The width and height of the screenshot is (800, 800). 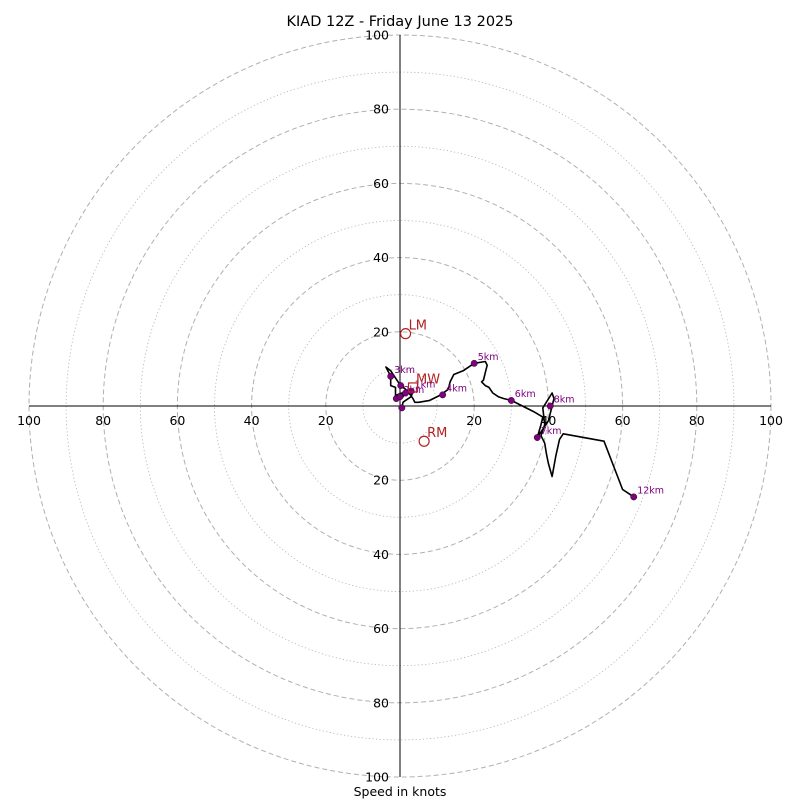 I want to click on height-marker-label: 5km, so click(x=488, y=357).